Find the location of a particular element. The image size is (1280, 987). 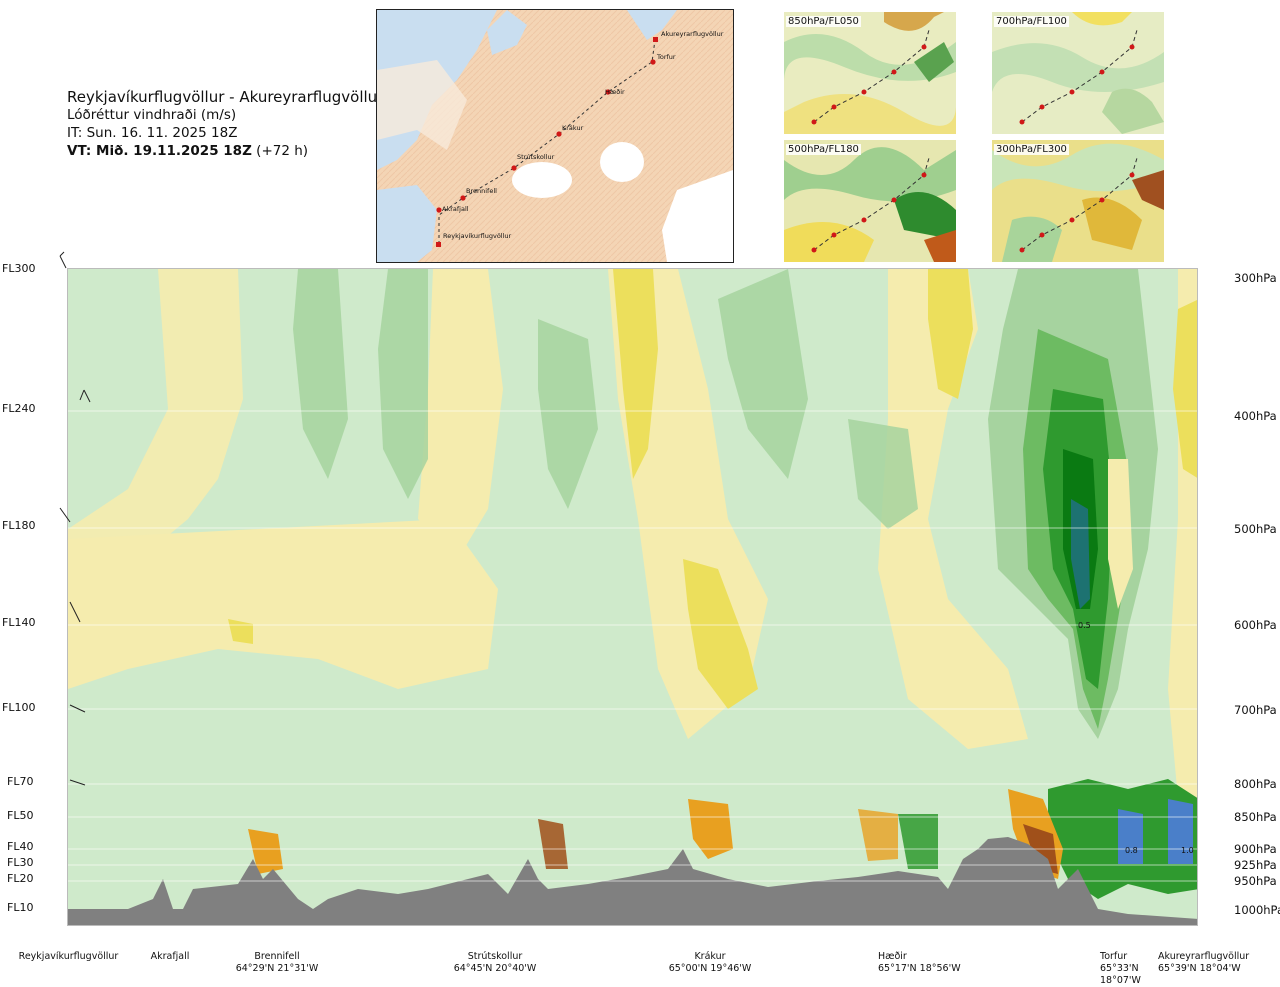

fl-label-20: FL20 is located at coordinates (20, 878).